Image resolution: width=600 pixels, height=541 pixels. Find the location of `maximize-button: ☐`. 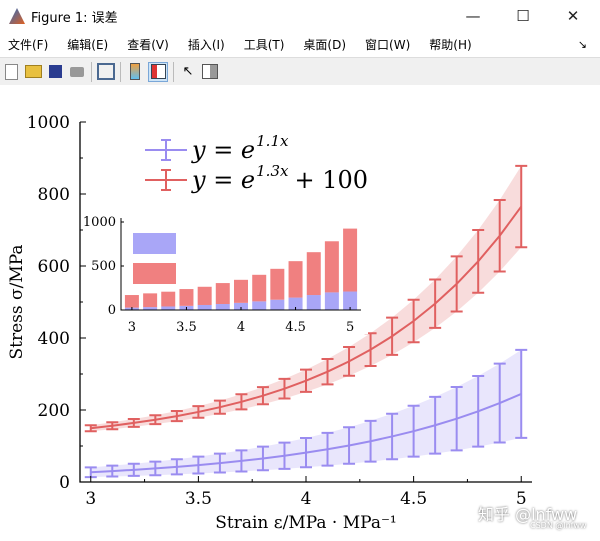

maximize-button: ☐ is located at coordinates (523, 16).